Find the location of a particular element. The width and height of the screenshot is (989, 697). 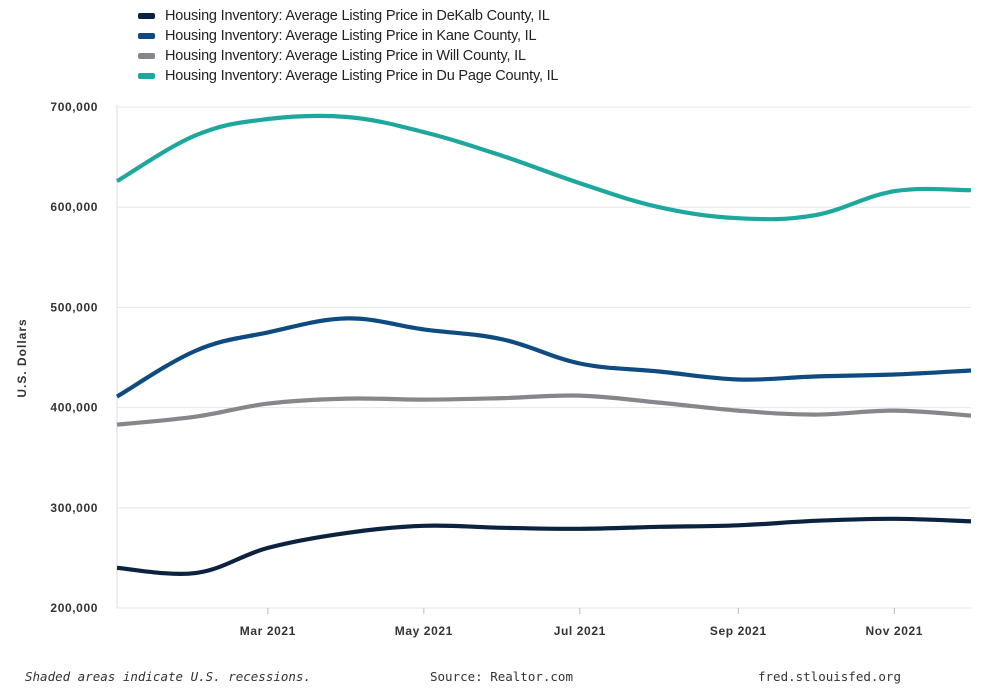

y-tick-label: 300,000 is located at coordinates (74, 508).